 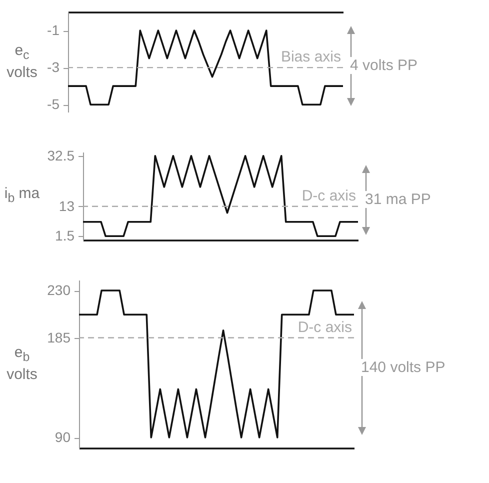 What do you see at coordinates (65, 236) in the screenshot?
I see `y-tick-label: 1.5` at bounding box center [65, 236].